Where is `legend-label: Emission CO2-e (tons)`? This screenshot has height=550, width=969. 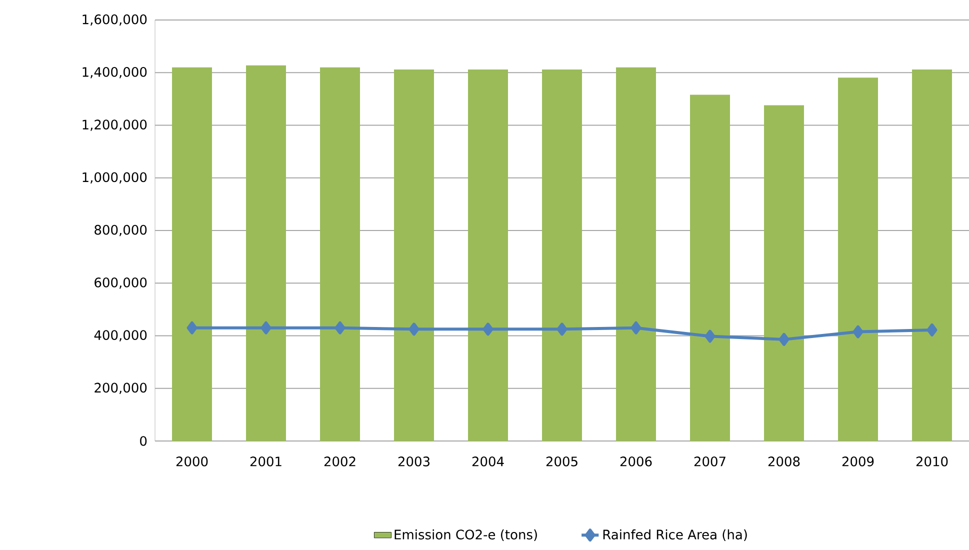 legend-label: Emission CO2-e (tons) is located at coordinates (465, 535).